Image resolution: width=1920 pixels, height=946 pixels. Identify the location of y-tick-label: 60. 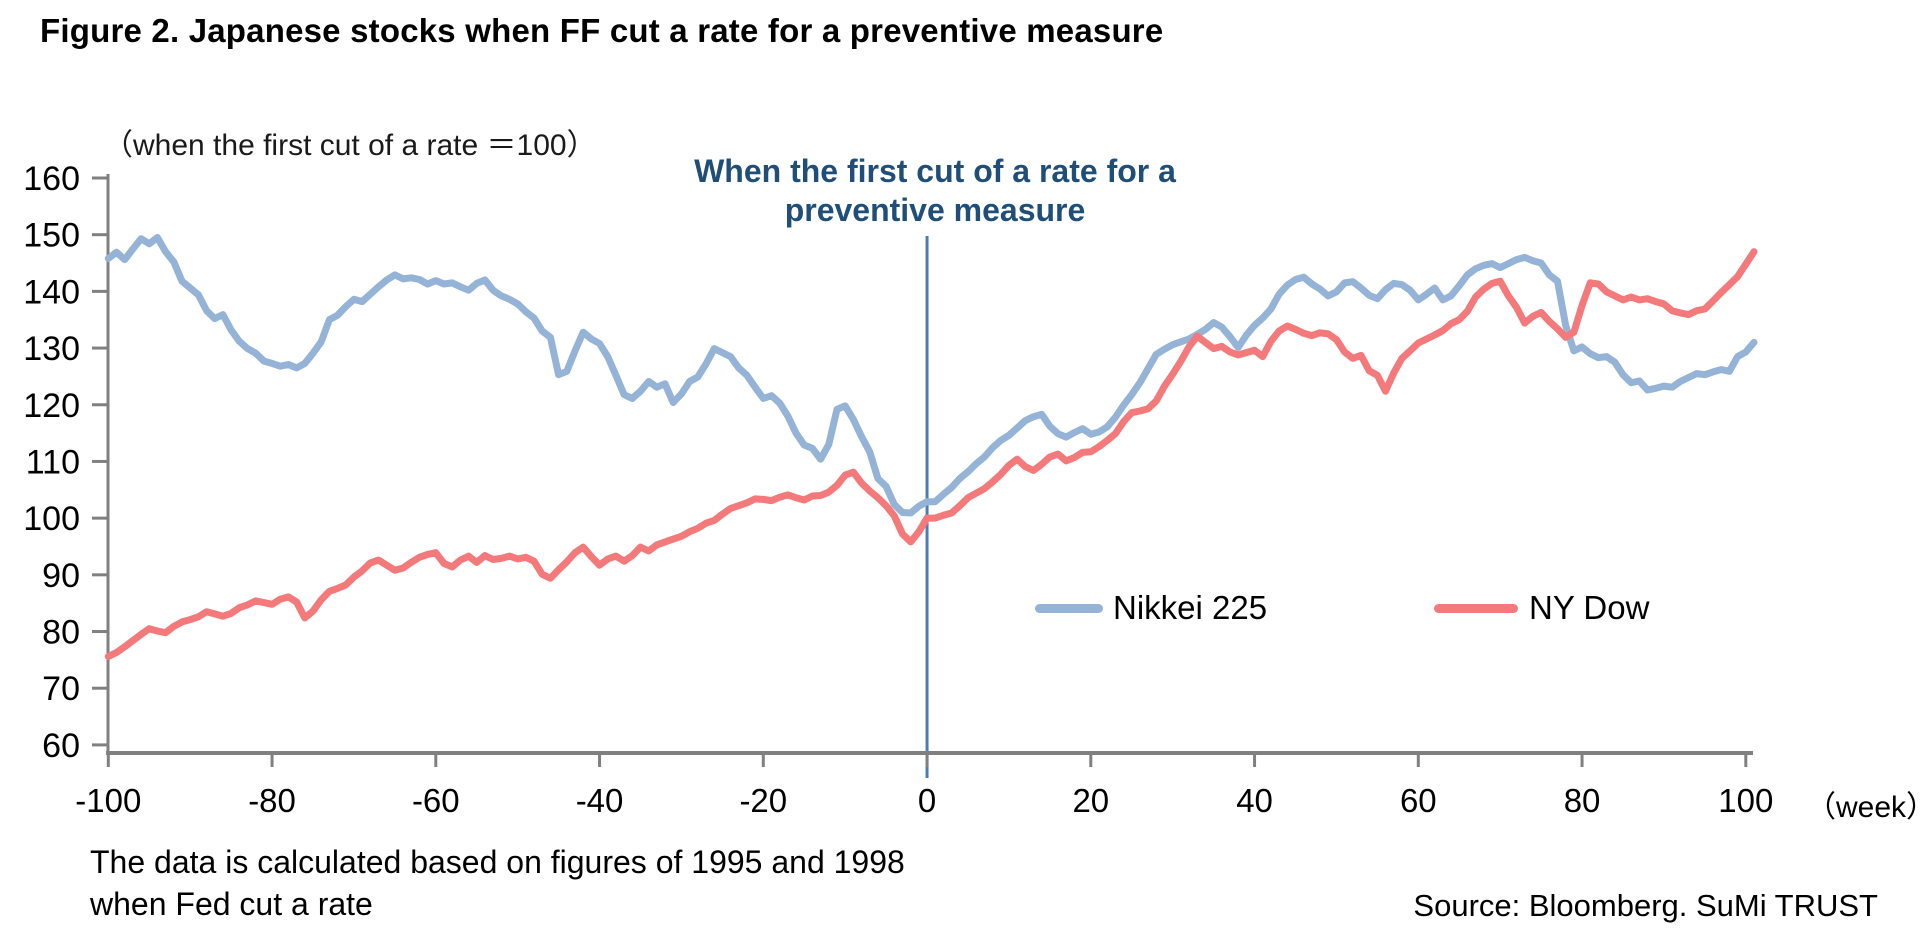
(61, 746).